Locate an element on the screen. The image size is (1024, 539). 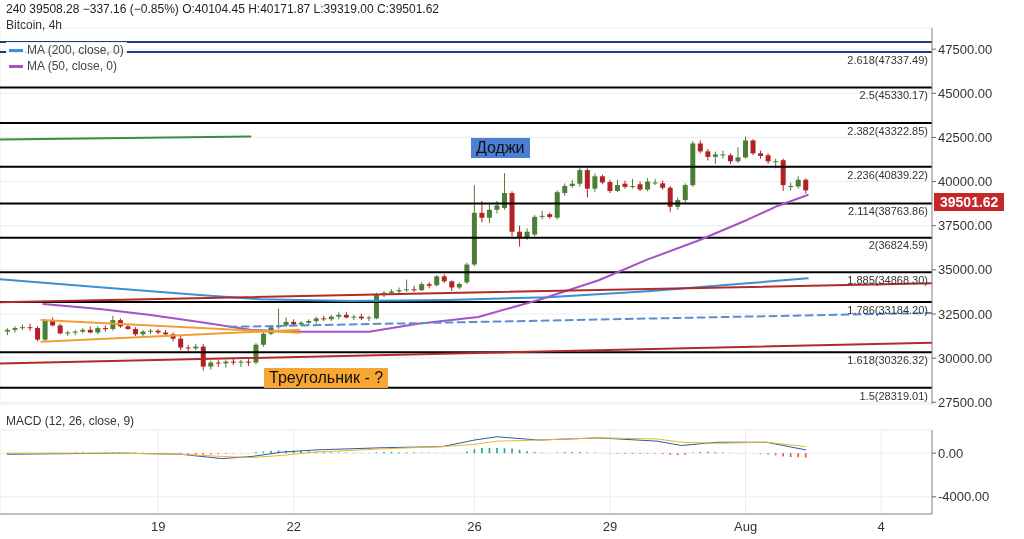
y-tick-label: 42500.00 is located at coordinates (965, 138).